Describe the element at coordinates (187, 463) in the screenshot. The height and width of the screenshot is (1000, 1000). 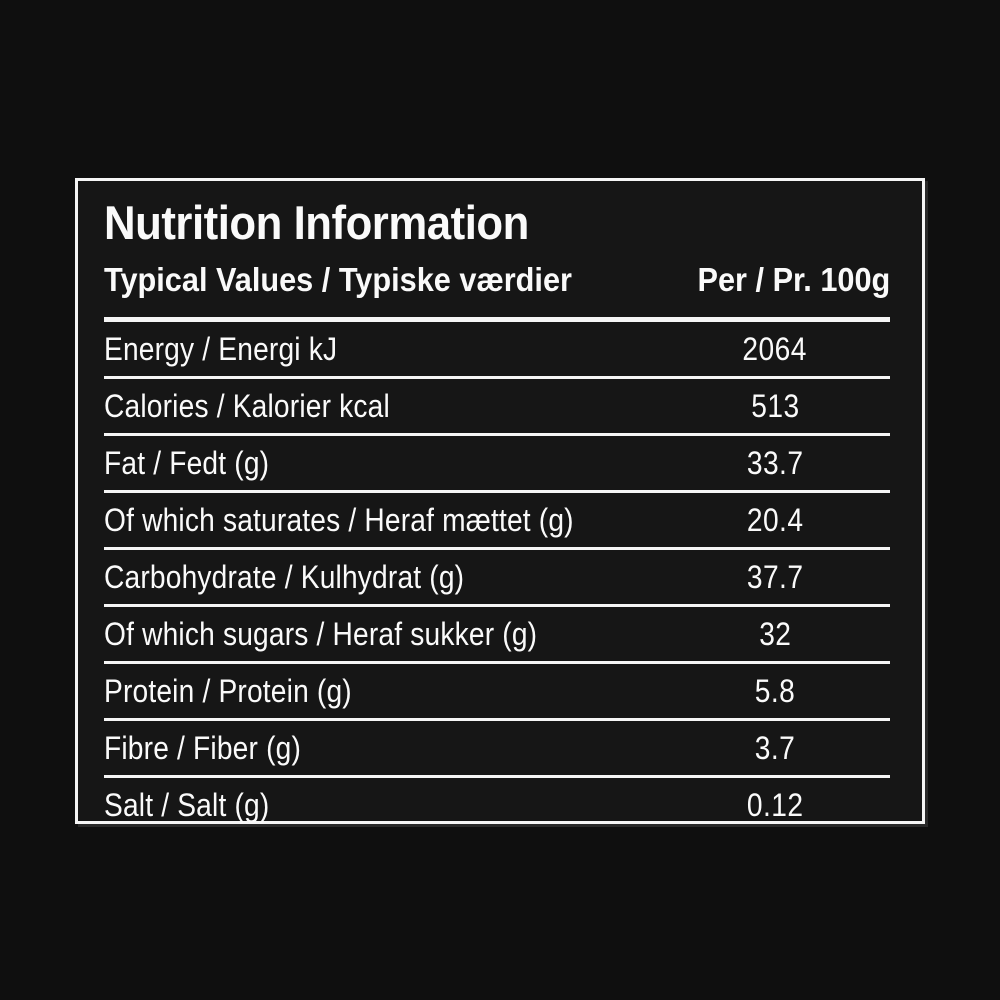
I see `nutrient-name: Fat / Fedt (g)` at that location.